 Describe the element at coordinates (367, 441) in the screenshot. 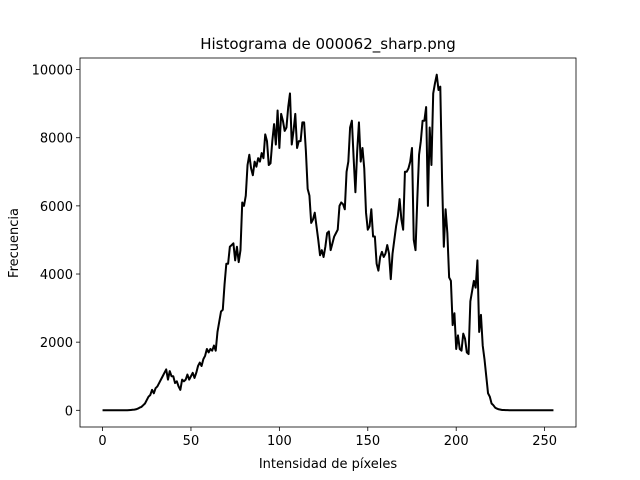

I see `x-tick-label: 150` at that location.